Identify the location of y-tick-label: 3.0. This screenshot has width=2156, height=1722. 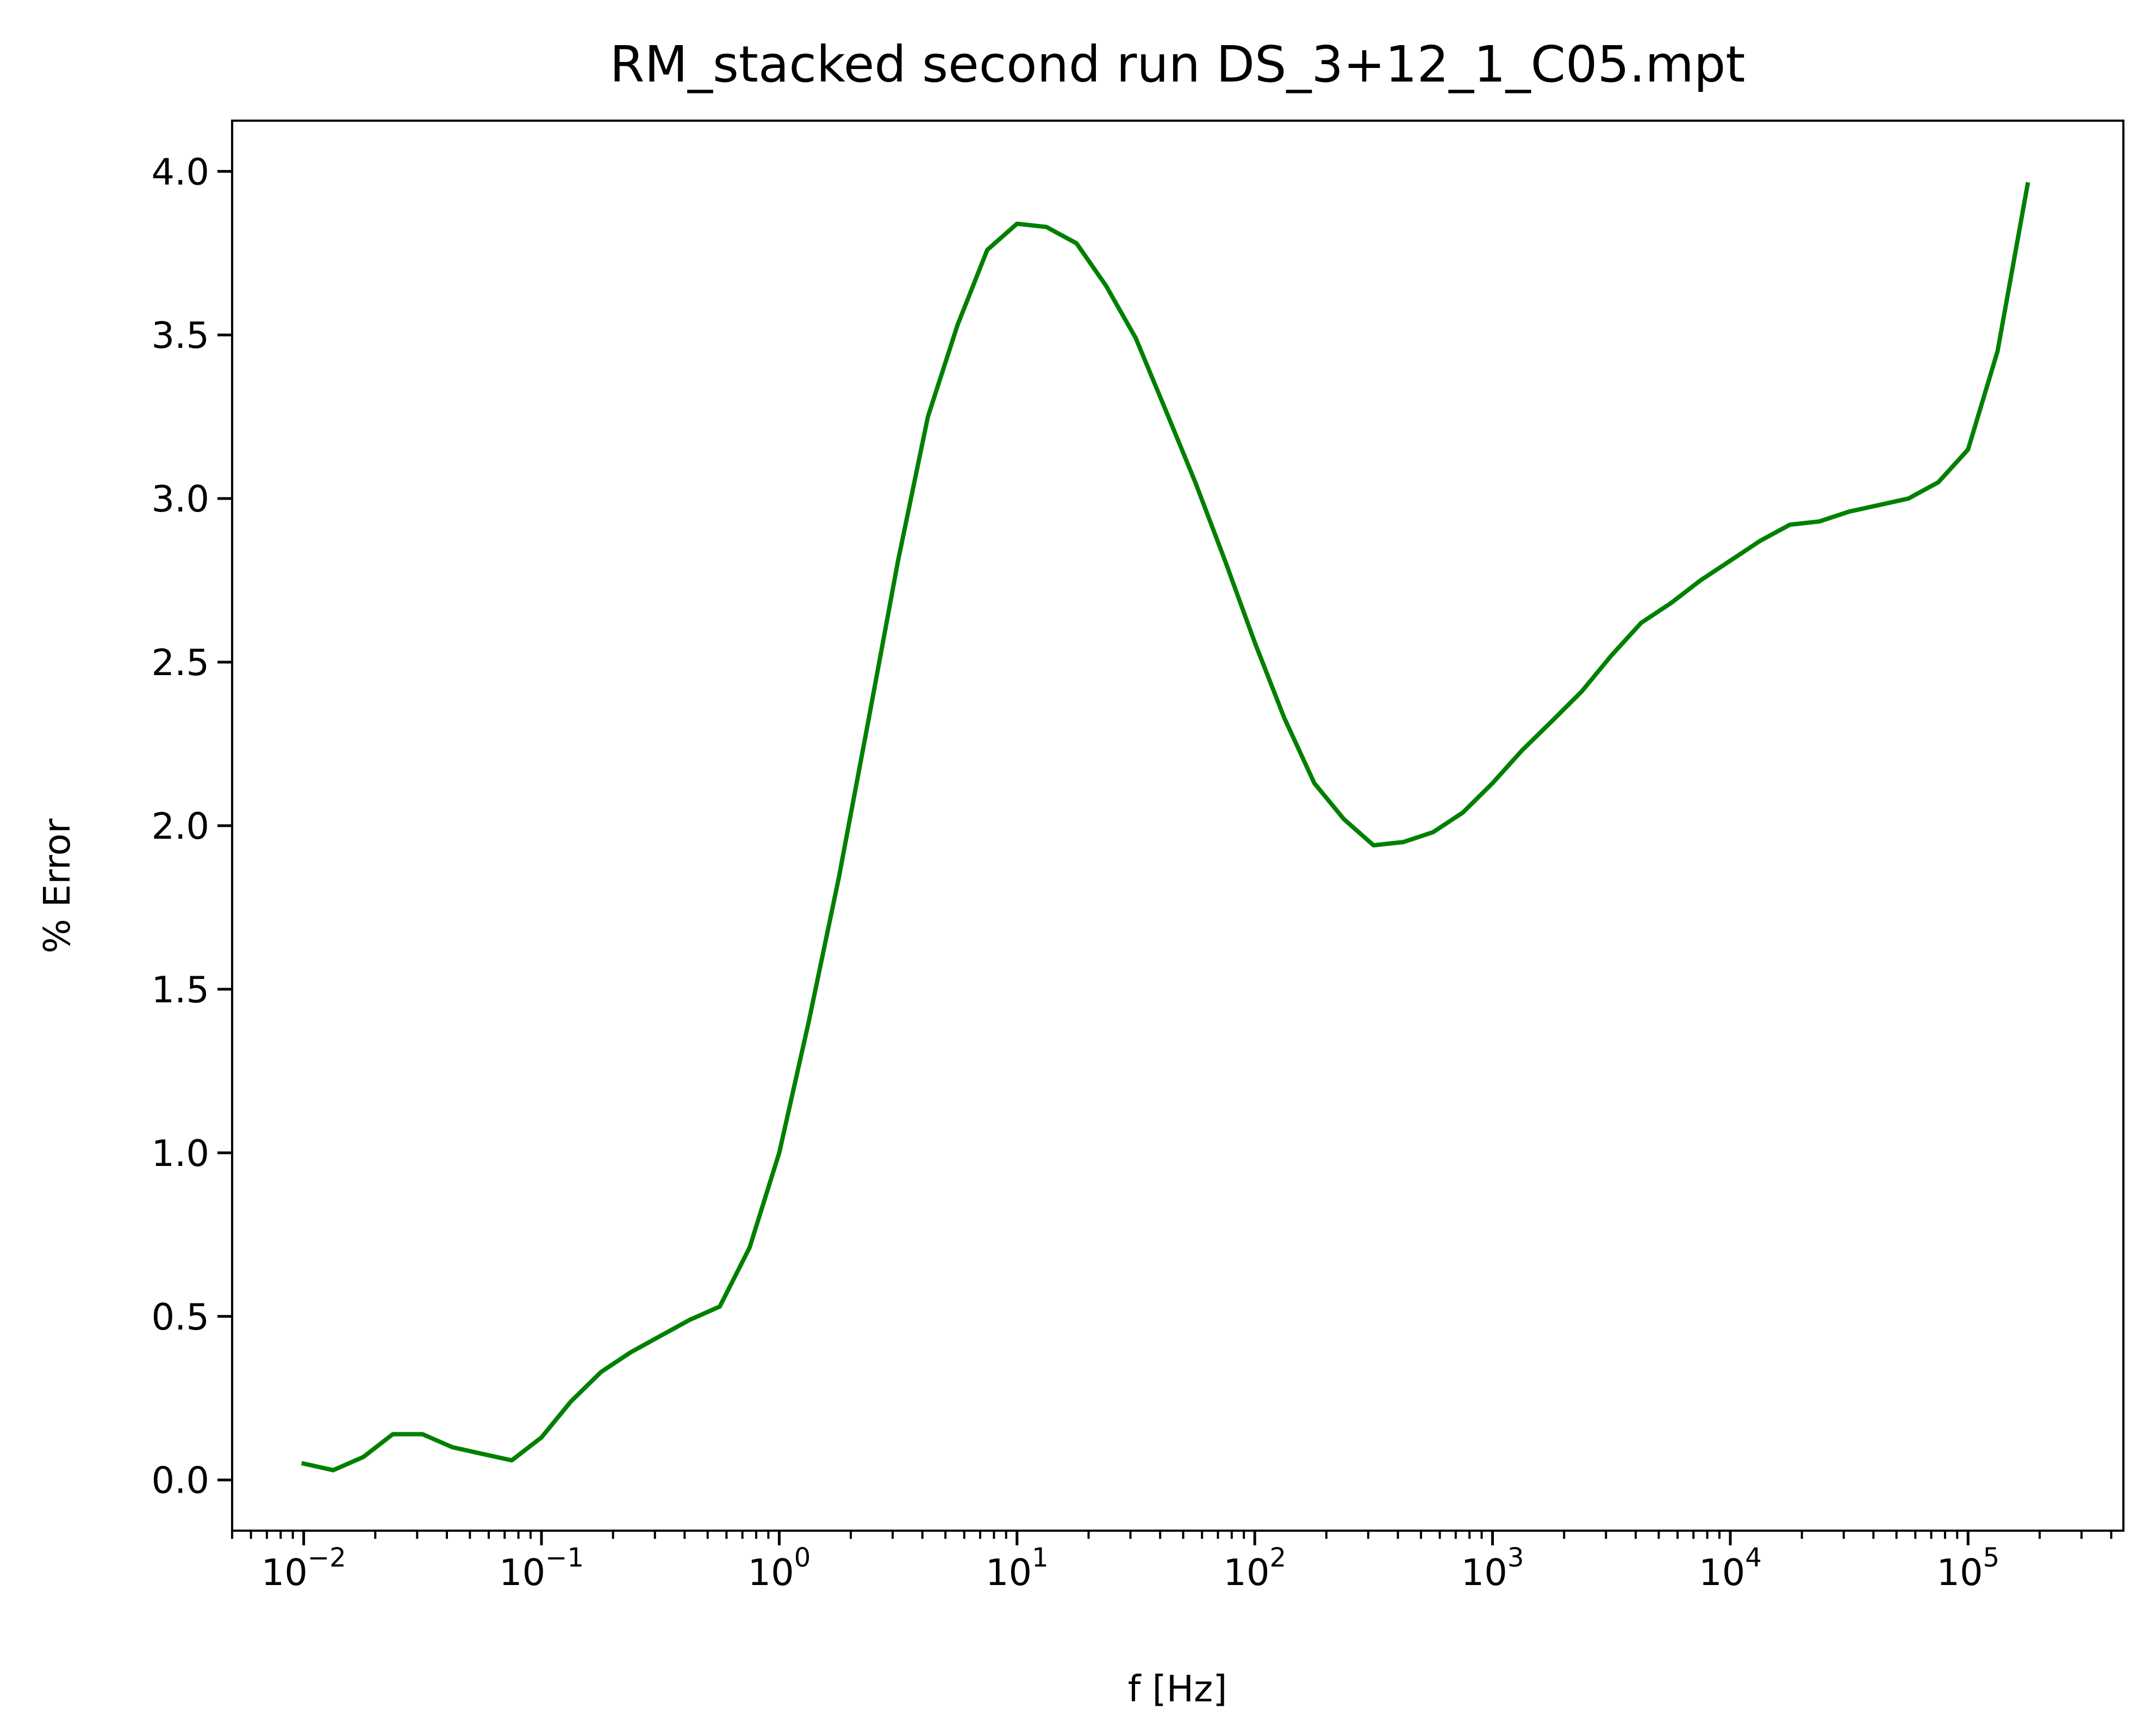
(180, 499).